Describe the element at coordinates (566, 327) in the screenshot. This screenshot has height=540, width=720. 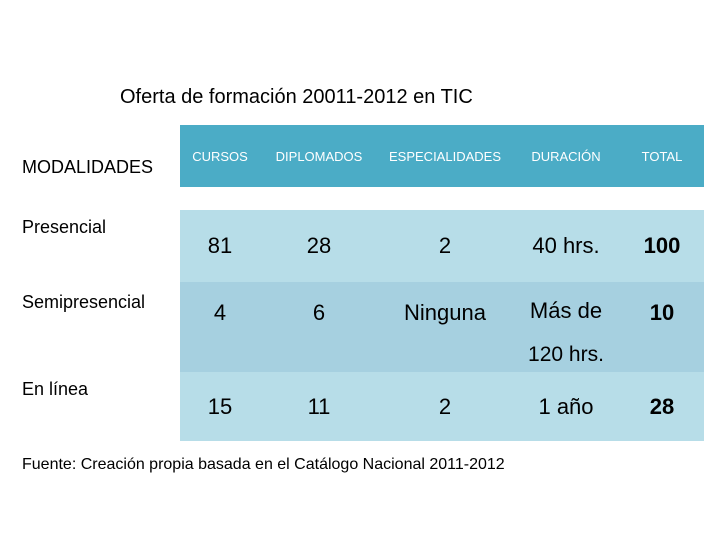
I see `cell-semipresencial-duracion: Más de 120 hrs.` at that location.